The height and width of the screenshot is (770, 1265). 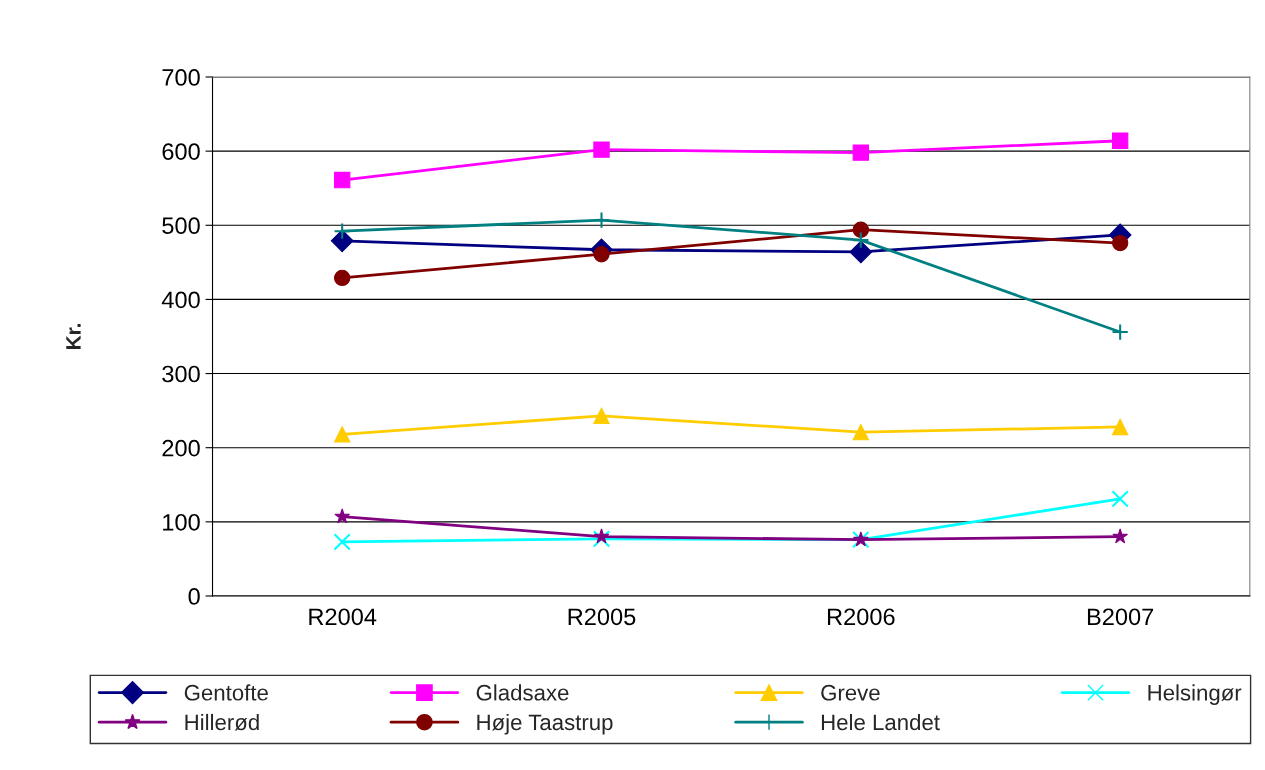 What do you see at coordinates (1195, 694) in the screenshot?
I see `legend-label: Helsingør` at bounding box center [1195, 694].